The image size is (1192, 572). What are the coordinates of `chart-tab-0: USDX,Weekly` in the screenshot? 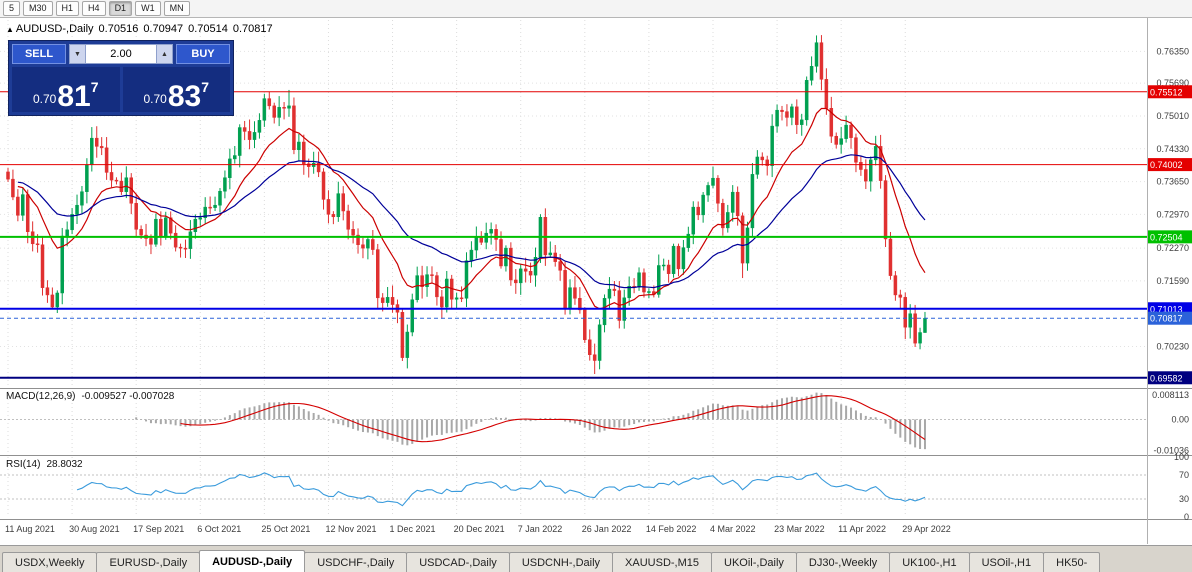 It's located at (50, 562).